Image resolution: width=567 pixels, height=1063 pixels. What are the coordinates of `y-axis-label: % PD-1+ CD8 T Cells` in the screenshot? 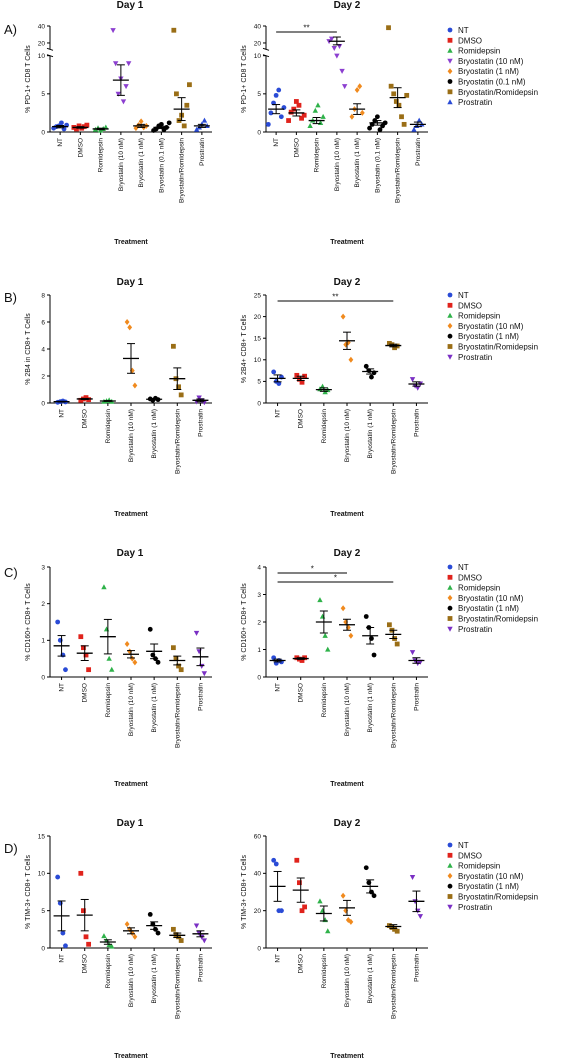 It's located at (28, 79).